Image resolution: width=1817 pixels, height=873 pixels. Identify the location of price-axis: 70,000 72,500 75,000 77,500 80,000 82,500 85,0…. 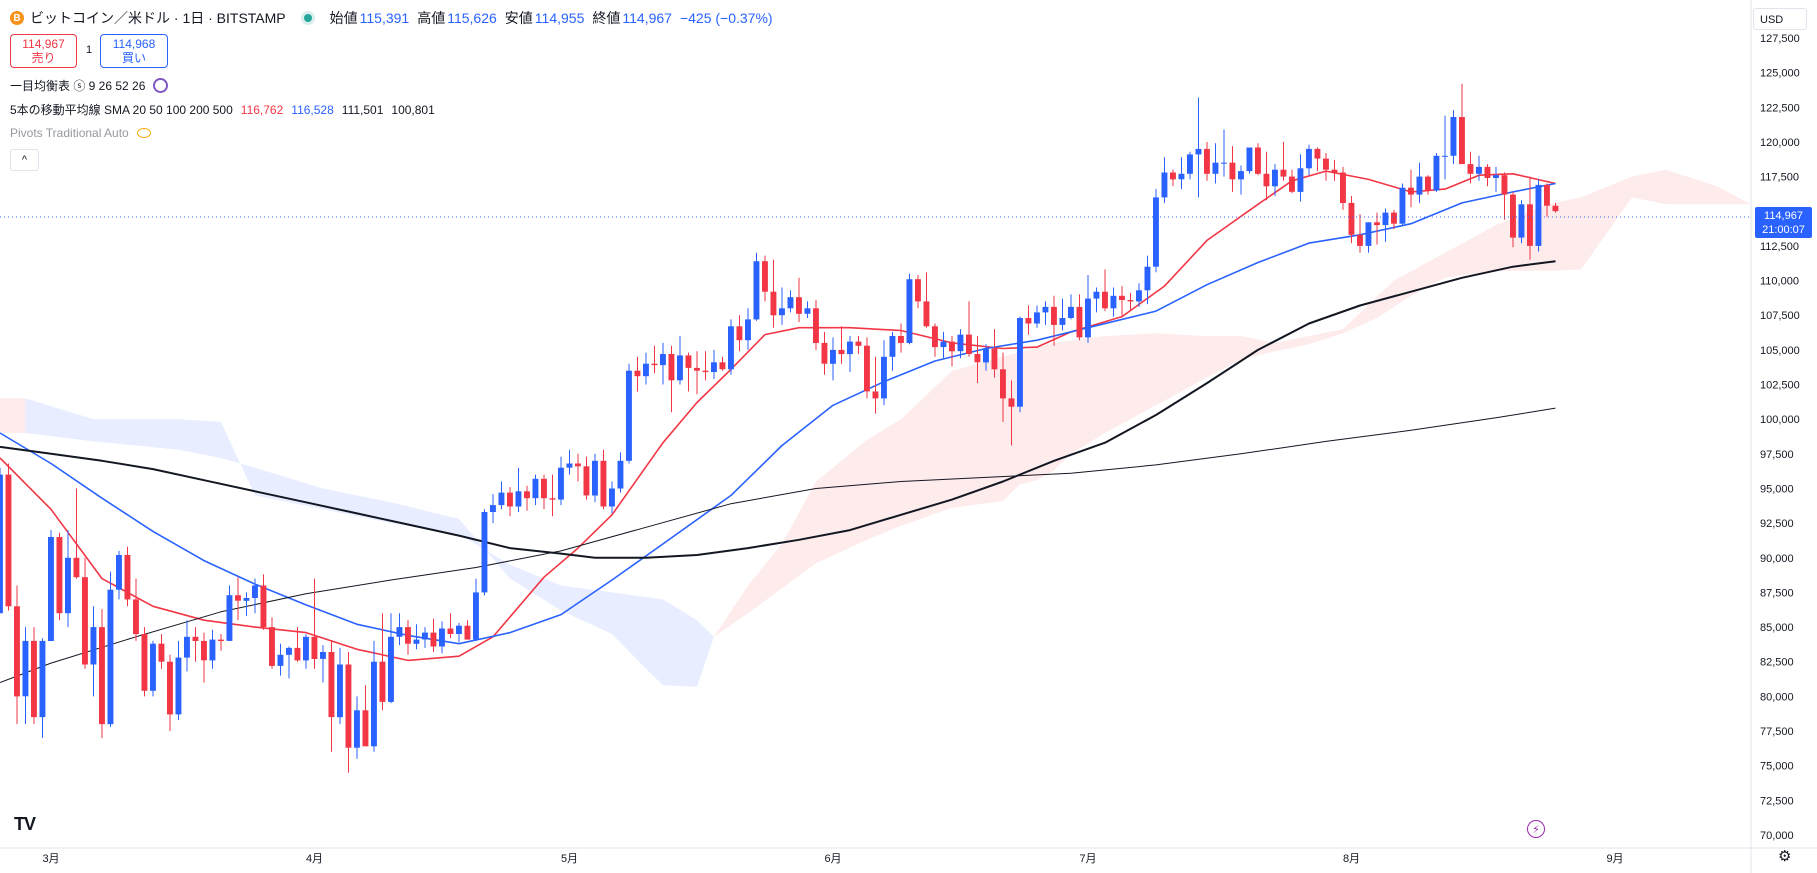
(1780, 437).